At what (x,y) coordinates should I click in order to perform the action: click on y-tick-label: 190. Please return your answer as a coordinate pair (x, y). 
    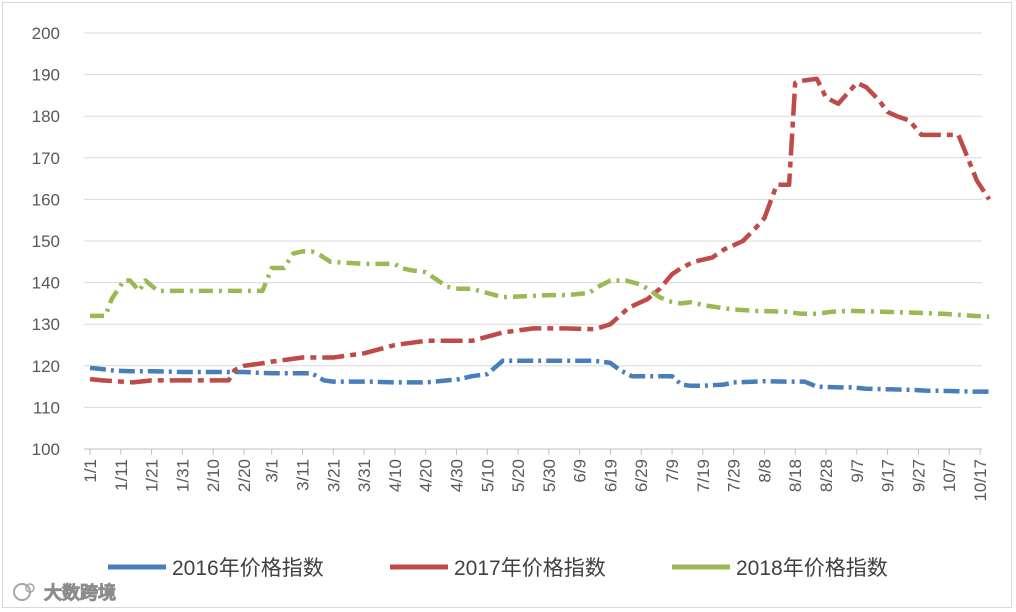
    Looking at the image, I should click on (46, 75).